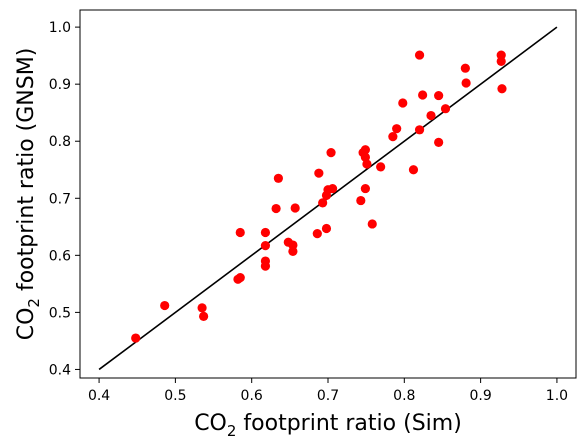  Describe the element at coordinates (175, 396) in the screenshot. I see `x-tick-label: 0.5` at that location.